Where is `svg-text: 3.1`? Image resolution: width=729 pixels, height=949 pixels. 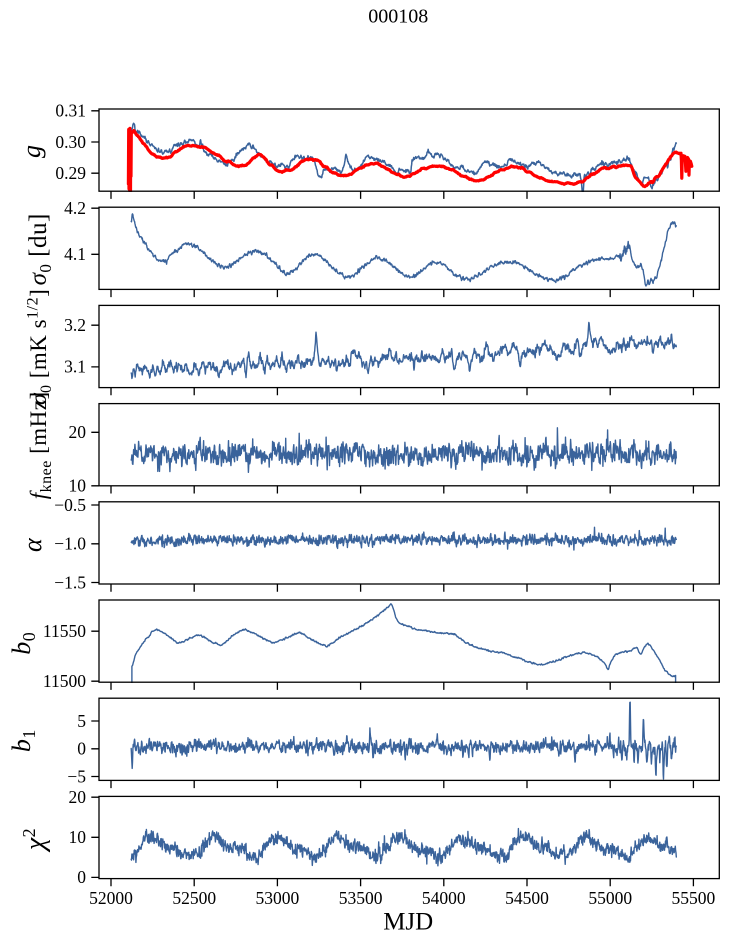 svg-text: 3.1 is located at coordinates (75, 367).